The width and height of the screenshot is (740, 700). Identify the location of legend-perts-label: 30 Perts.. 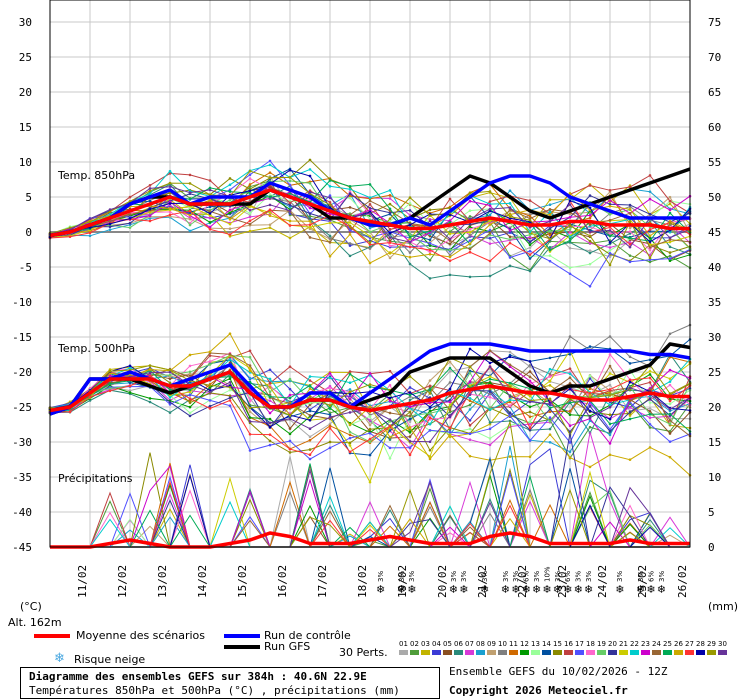
(363, 652).